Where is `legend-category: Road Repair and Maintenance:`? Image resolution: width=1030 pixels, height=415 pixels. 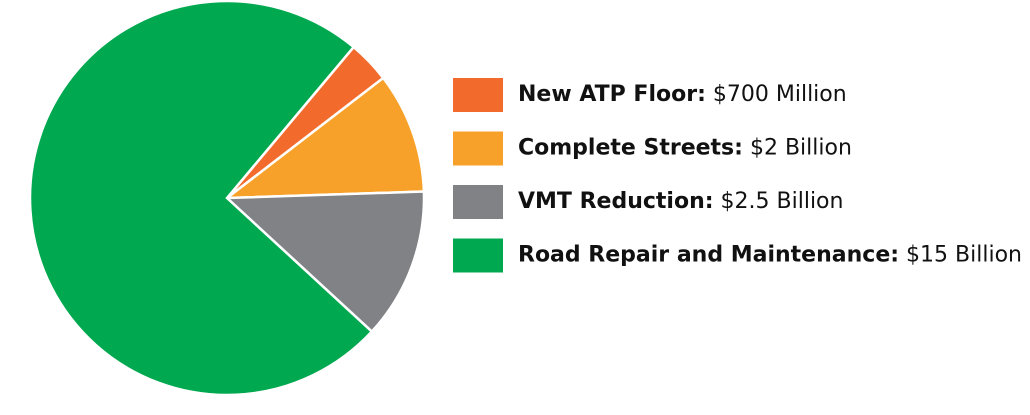 legend-category: Road Repair and Maintenance: is located at coordinates (708, 255).